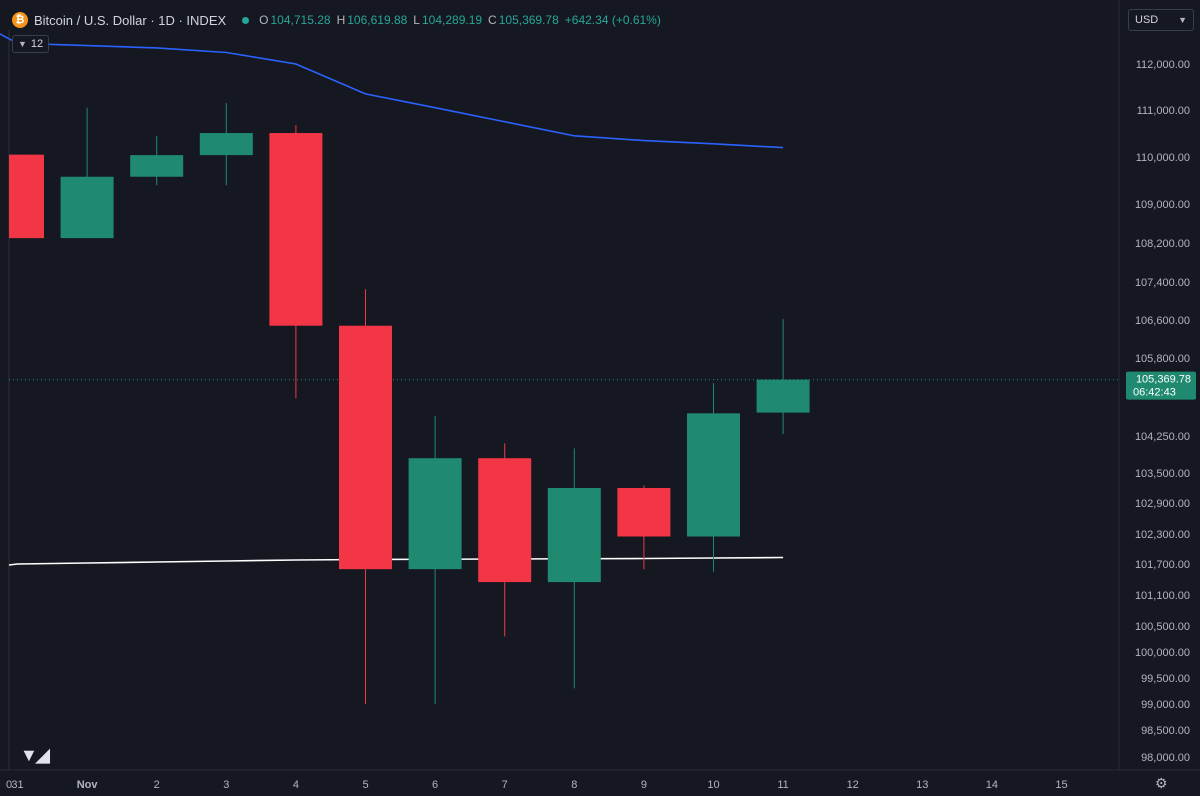 This screenshot has width=1200, height=796. Describe the element at coordinates (37, 44) in the screenshot. I see `indicator-count: 12` at that location.